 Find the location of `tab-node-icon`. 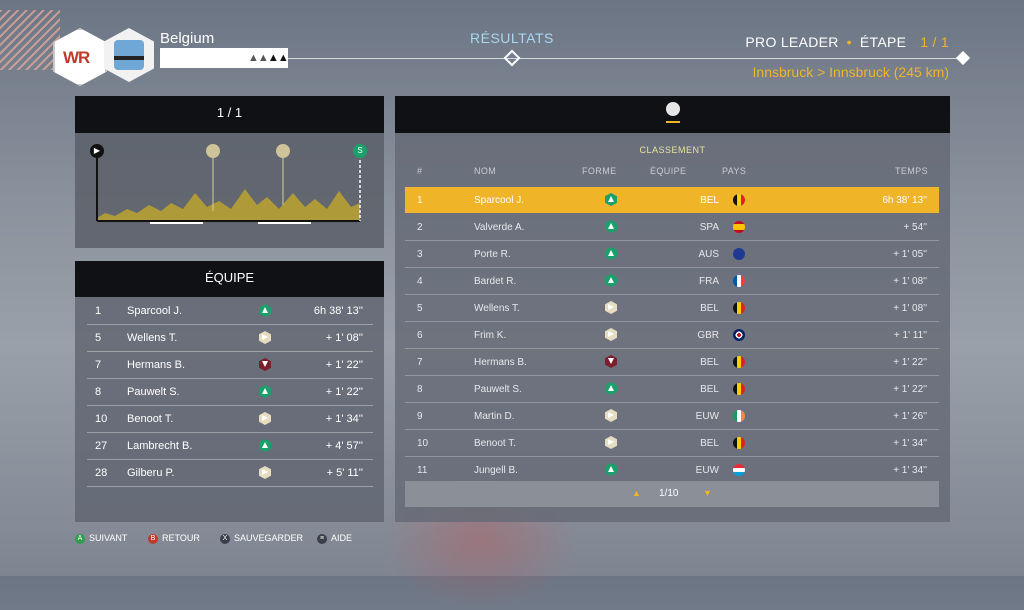

tab-node-icon is located at coordinates (512, 58).